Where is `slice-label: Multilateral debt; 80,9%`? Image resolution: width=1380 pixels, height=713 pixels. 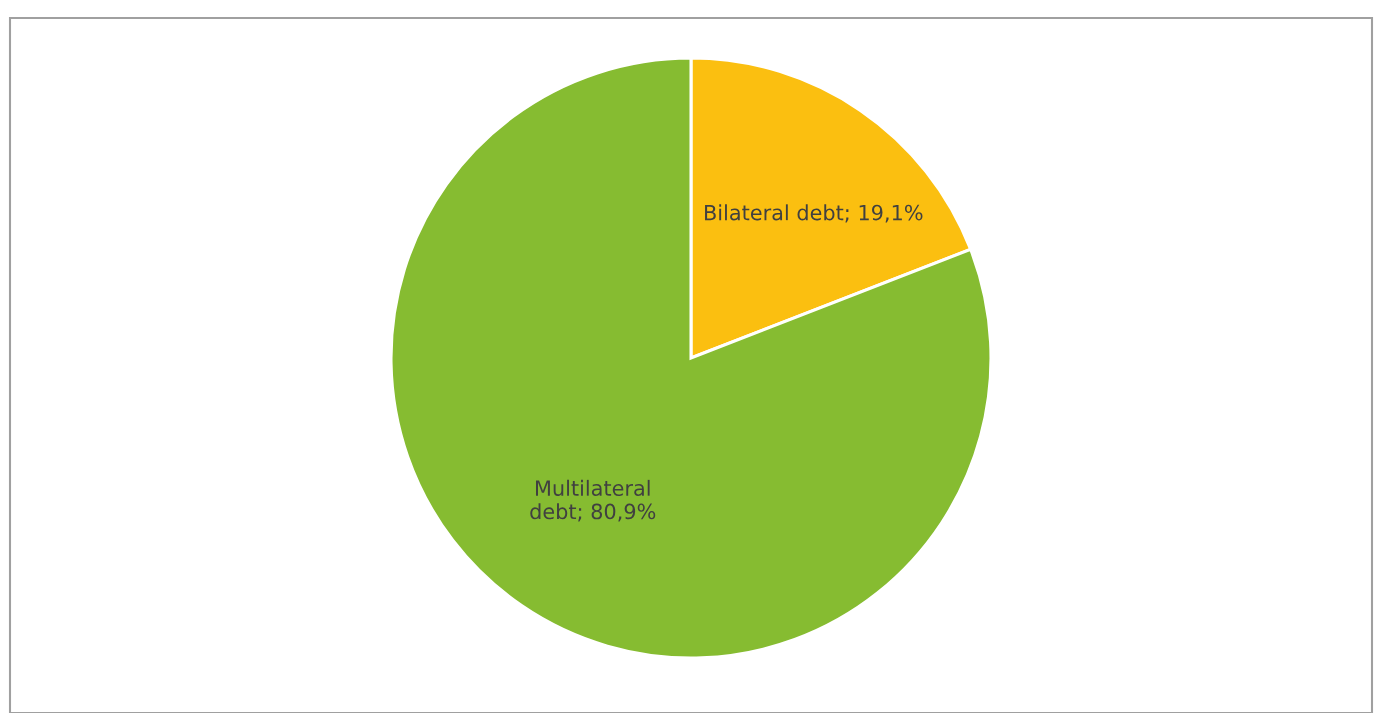 slice-label: Multilateral debt; 80,9% is located at coordinates (593, 500).